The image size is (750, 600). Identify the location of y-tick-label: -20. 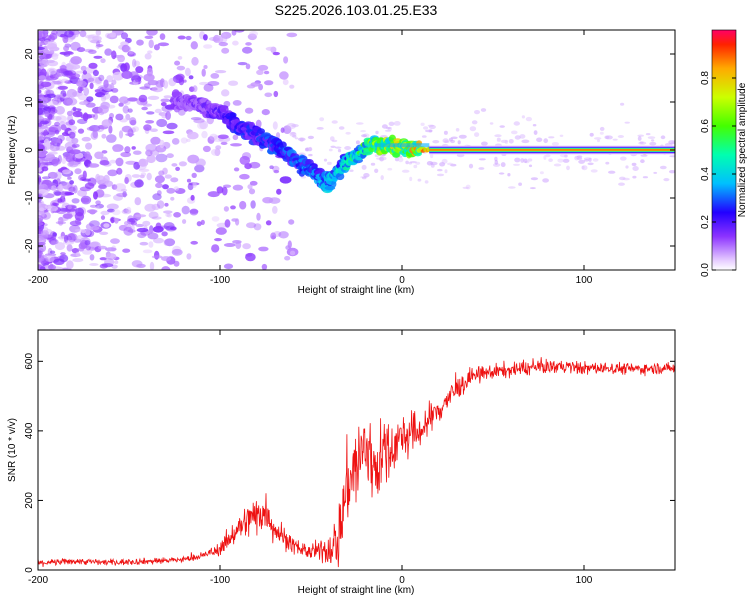
(29, 245).